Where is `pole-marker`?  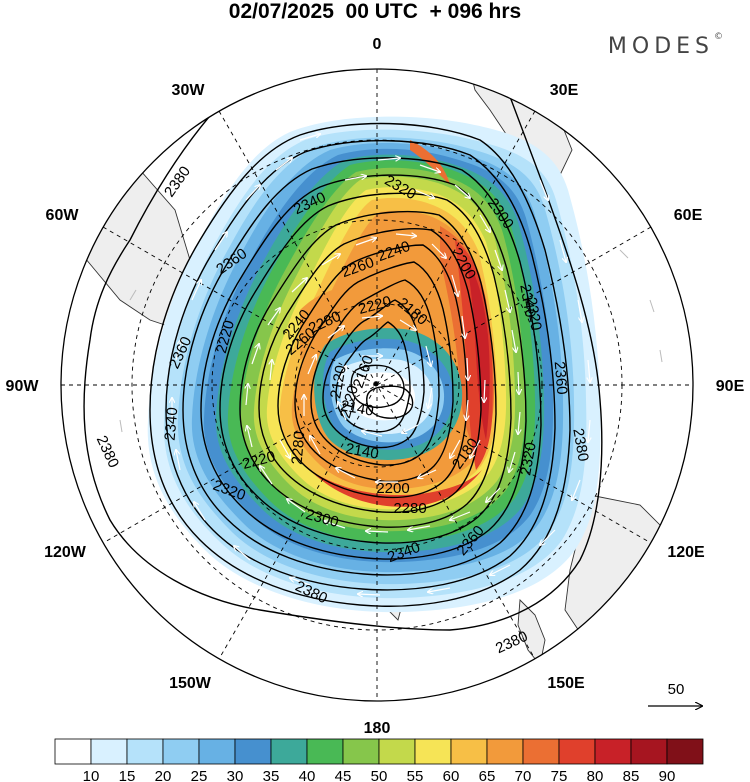 pole-marker is located at coordinates (376, 384).